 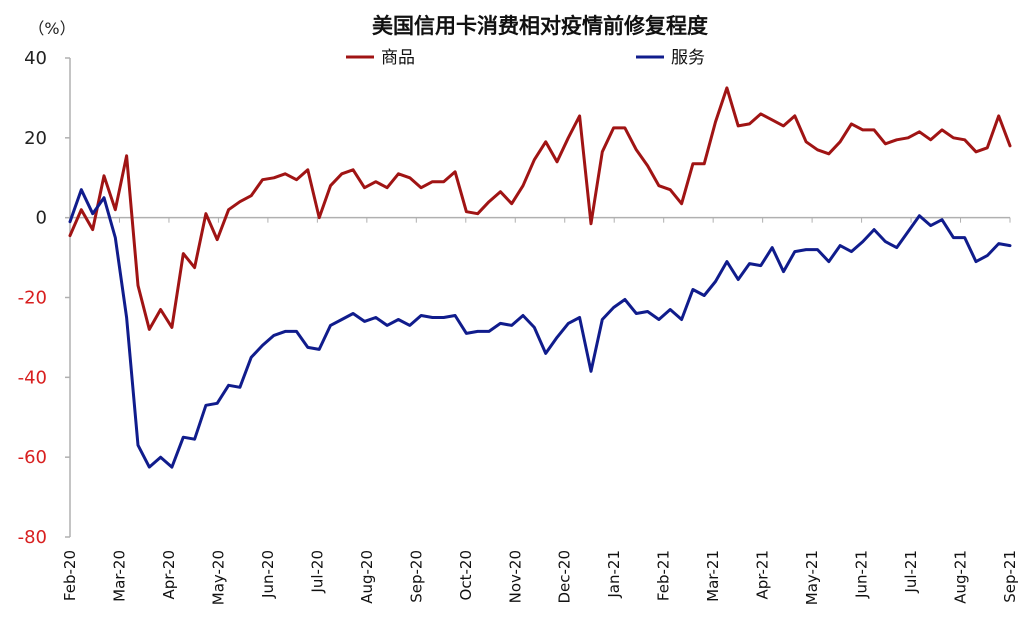 What do you see at coordinates (35, 58) in the screenshot?
I see `y-tick-label: 40` at bounding box center [35, 58].